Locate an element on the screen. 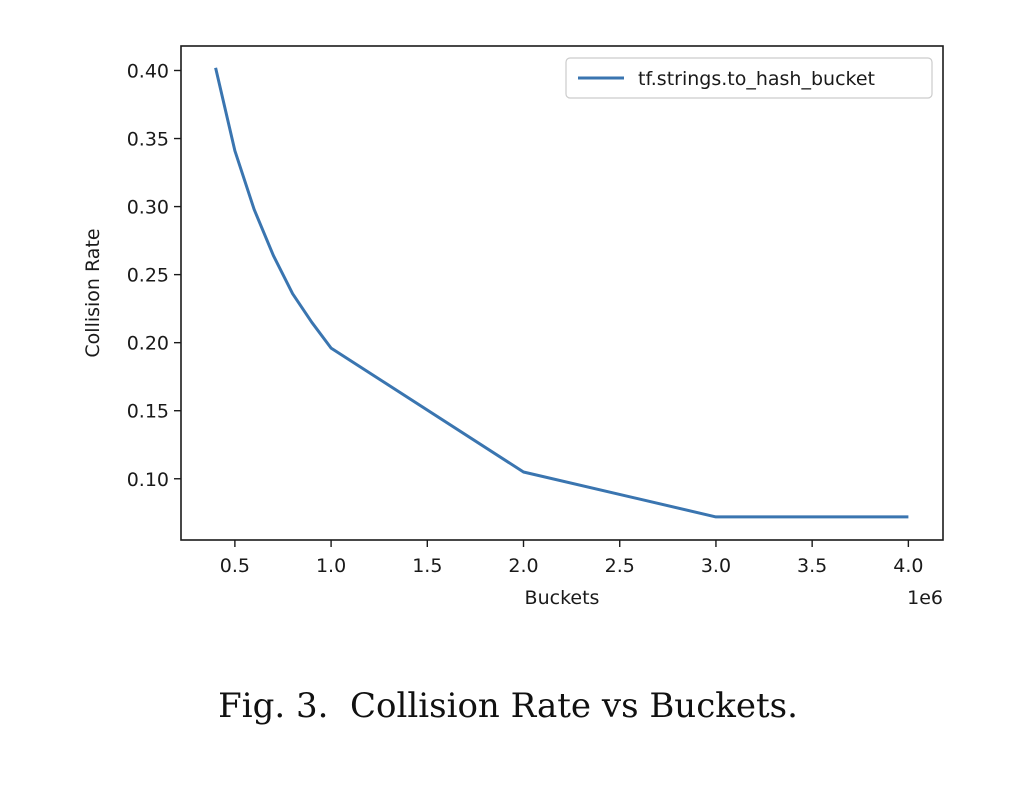 The width and height of the screenshot is (1016, 800). y-tick-label: 0.35 is located at coordinates (148, 140).